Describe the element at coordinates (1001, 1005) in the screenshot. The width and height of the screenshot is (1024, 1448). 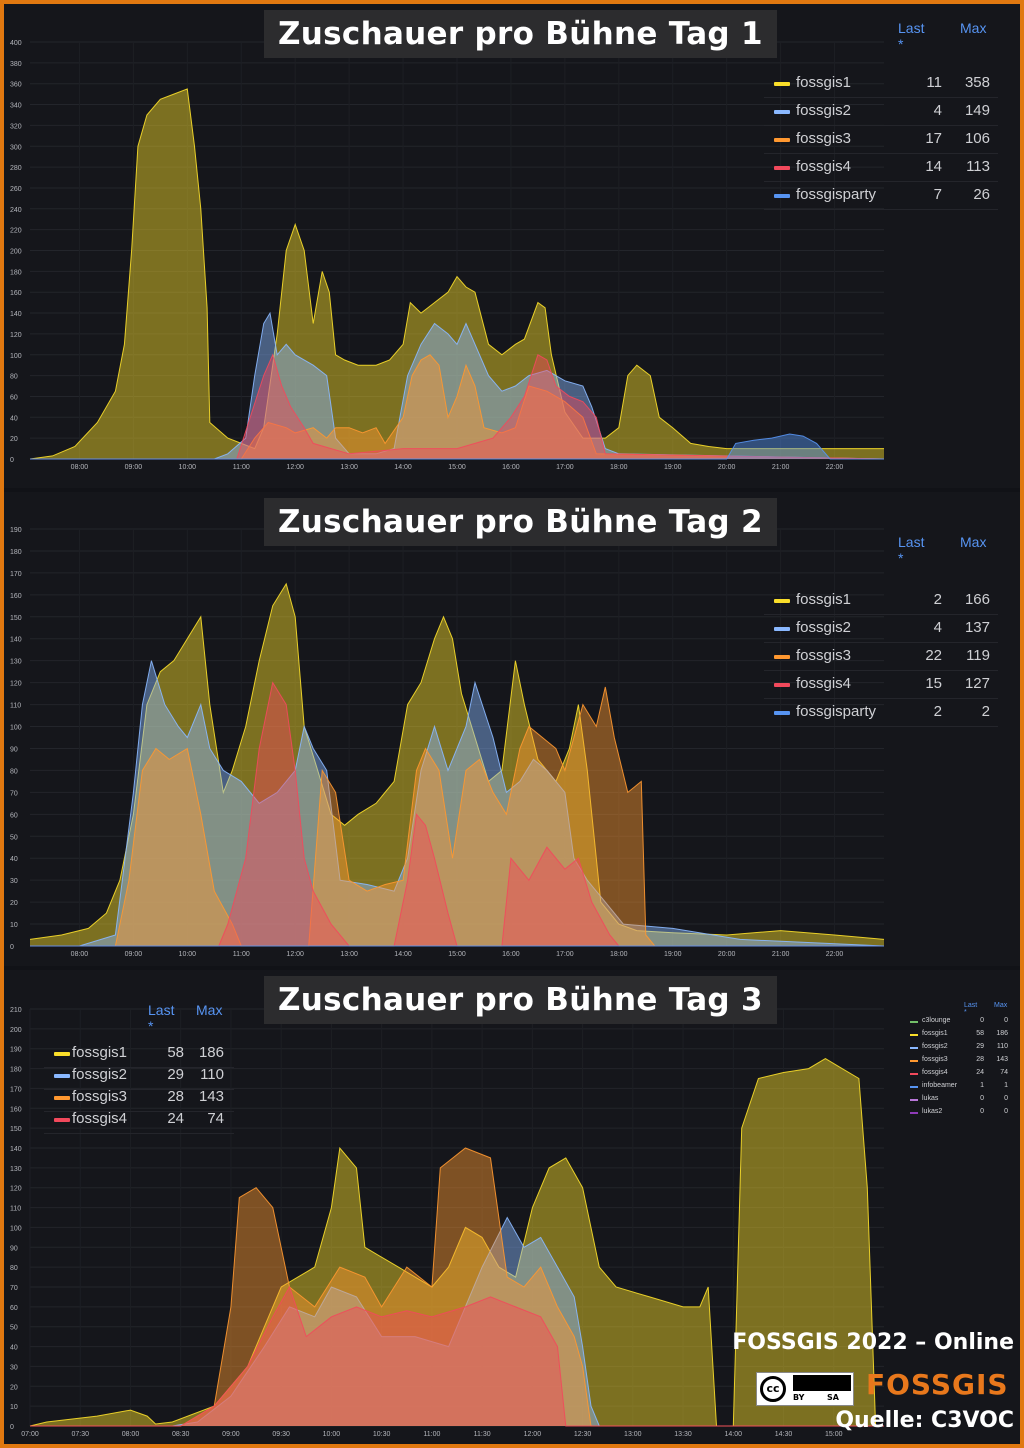
I see `inset-legend-header-max: Max` at that location.